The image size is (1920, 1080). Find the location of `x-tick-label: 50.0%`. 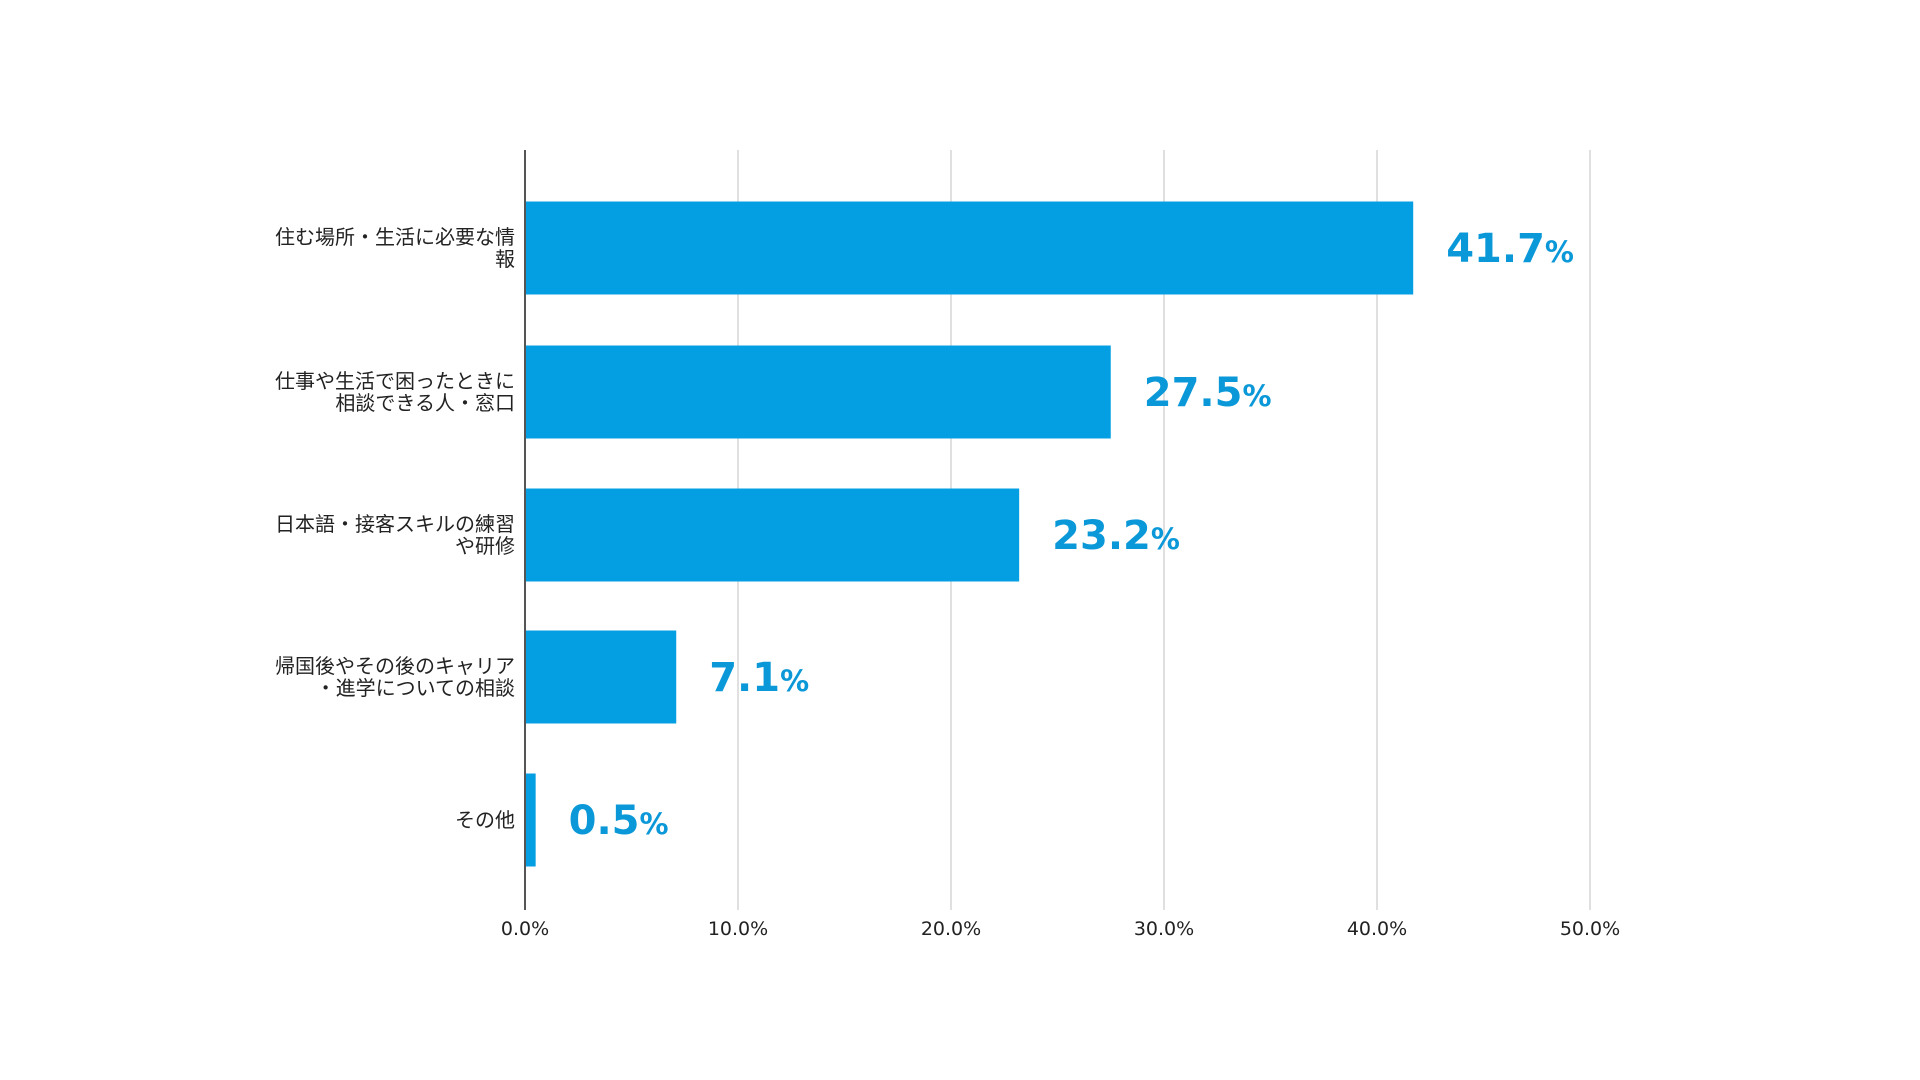

x-tick-label: 50.0% is located at coordinates (1590, 929).